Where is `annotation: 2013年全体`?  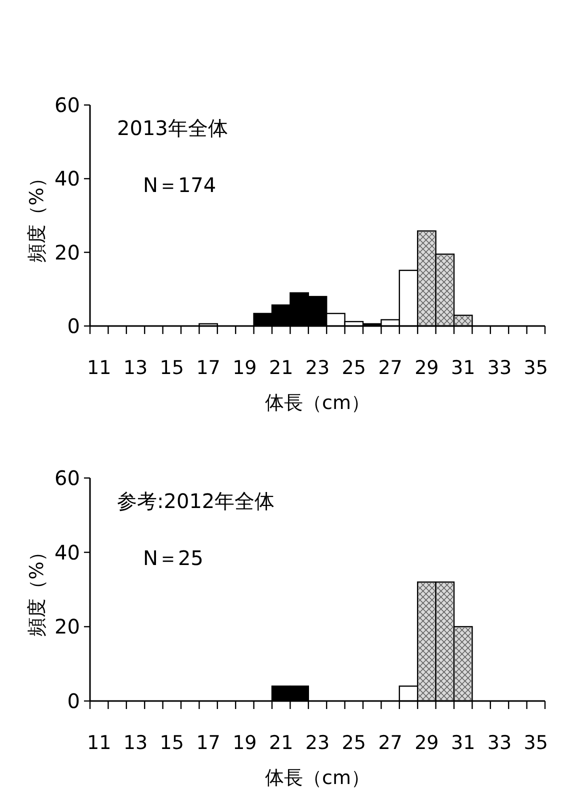
annotation: 2013年全体 is located at coordinates (172, 128).